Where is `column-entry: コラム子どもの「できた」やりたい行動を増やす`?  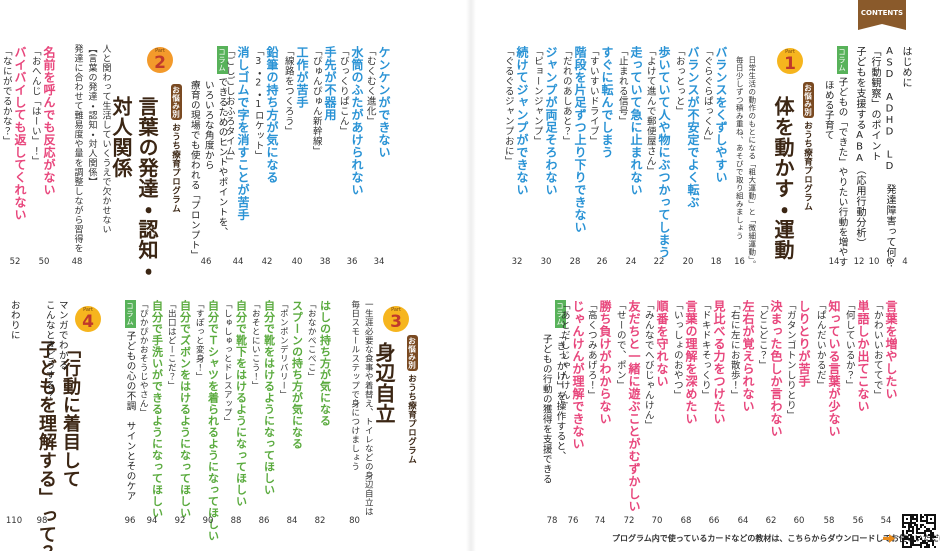 column-entry: コラム子どもの「できた」やりたい行動を増やす is located at coordinates (842, 156).